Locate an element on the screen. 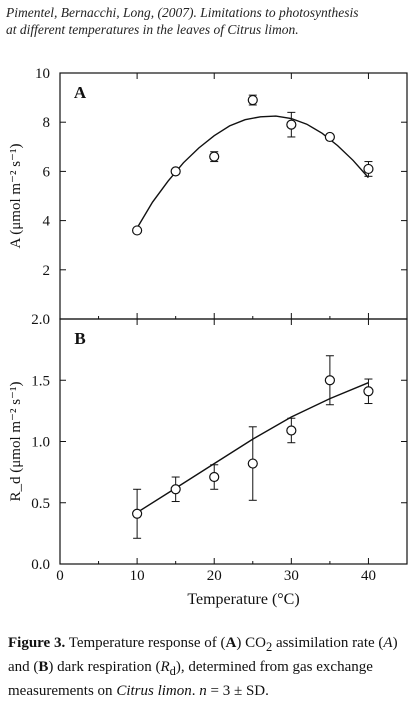 The width and height of the screenshot is (418, 701). caption-text: ) dark respiration ( is located at coordinates (104, 667).